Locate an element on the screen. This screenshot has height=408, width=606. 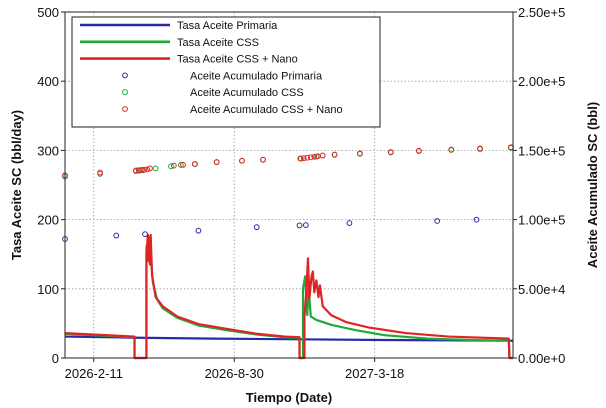
legend-box is located at coordinates (226, 72).